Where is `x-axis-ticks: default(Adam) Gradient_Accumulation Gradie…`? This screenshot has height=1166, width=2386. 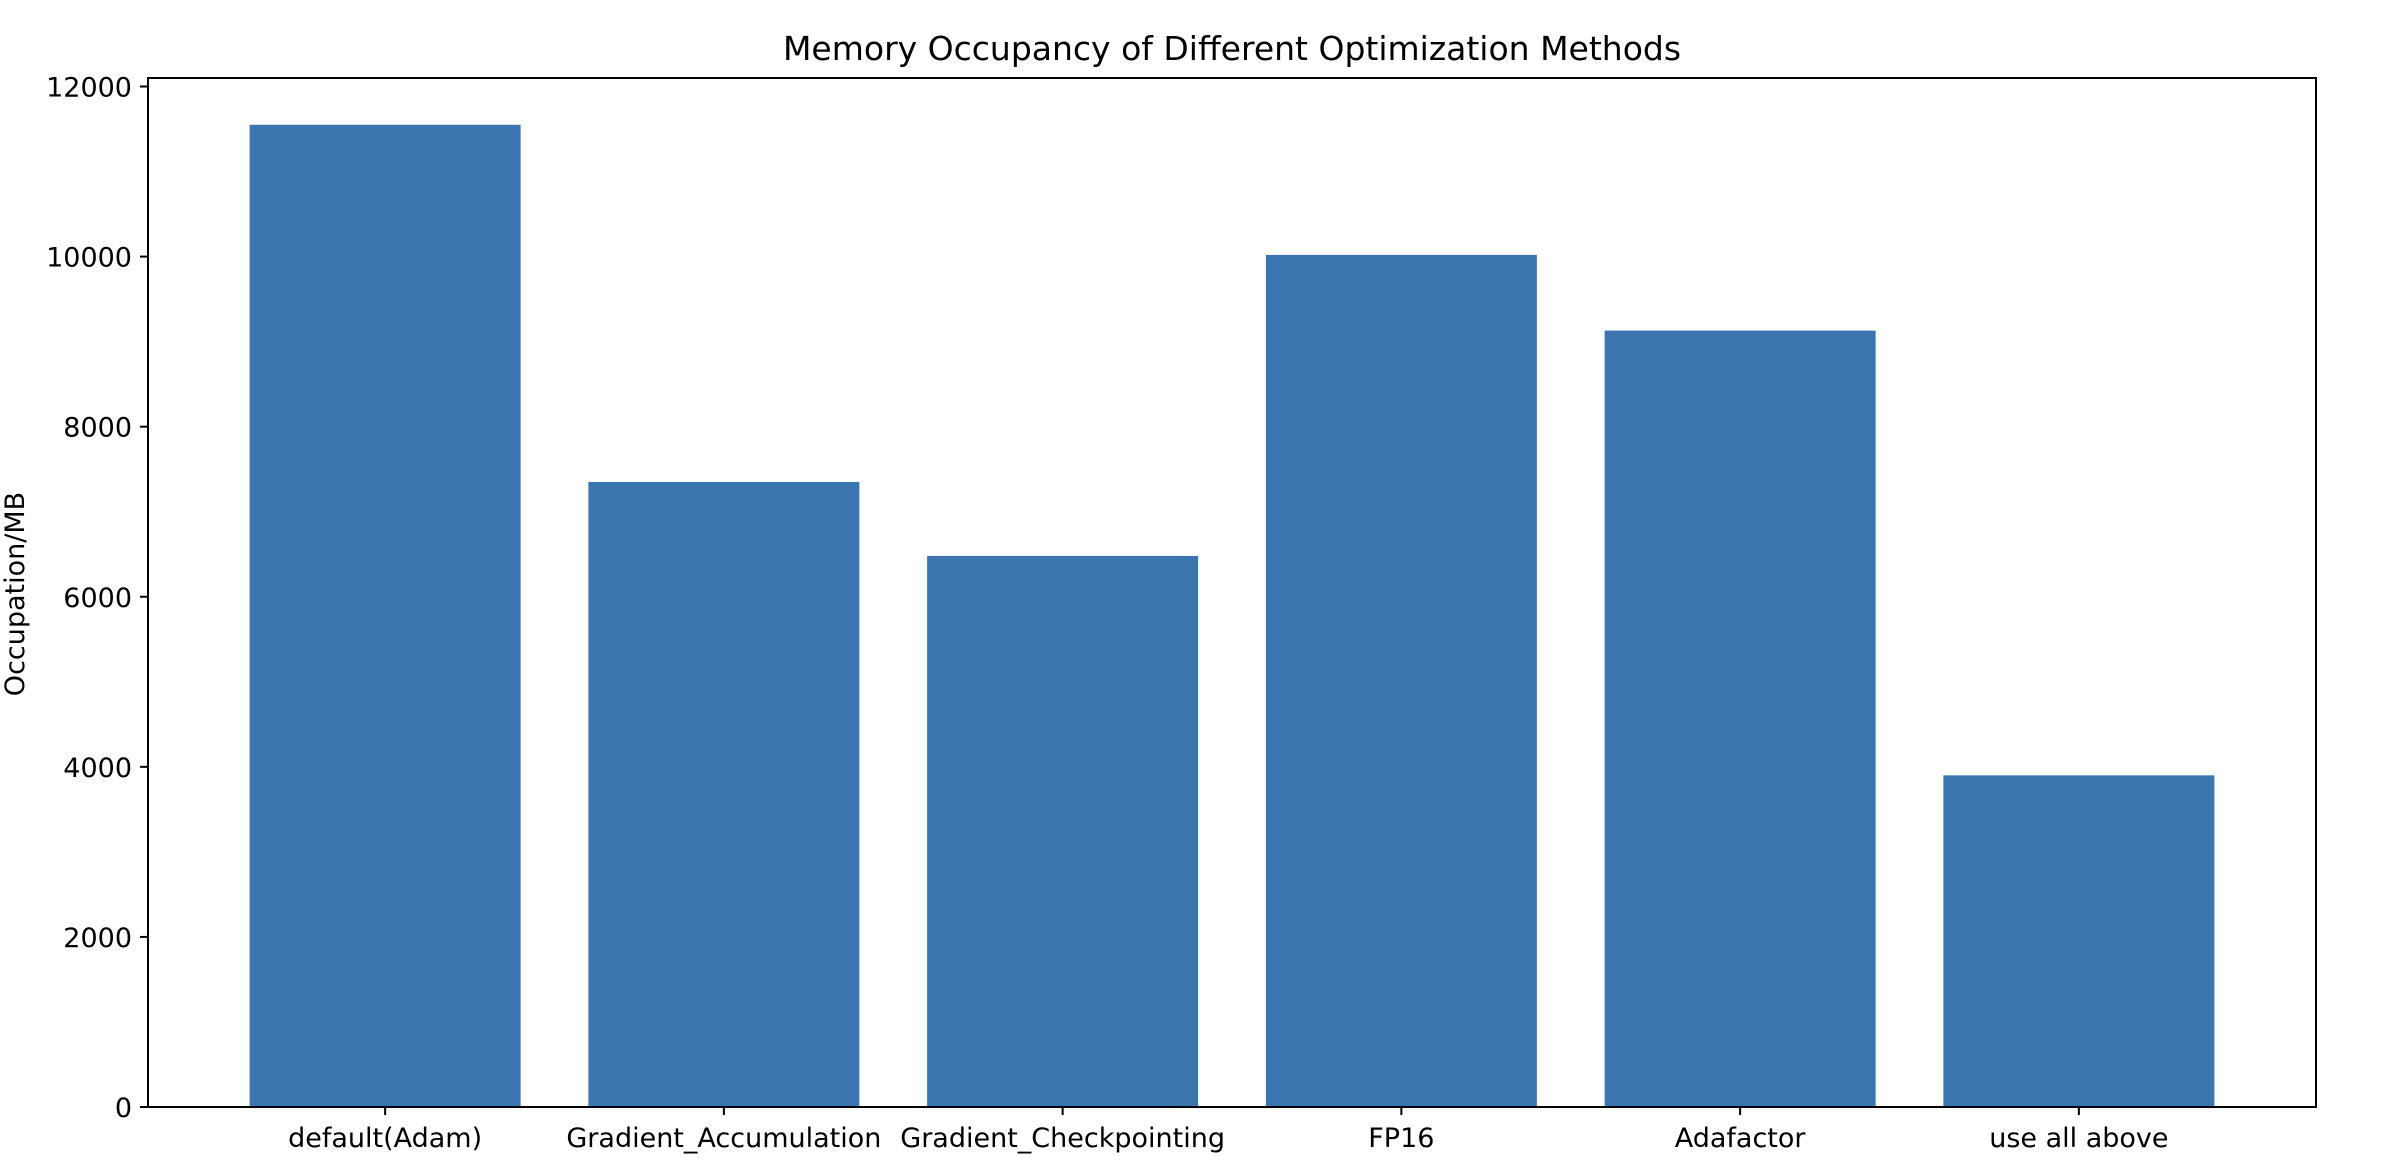
x-axis-ticks: default(Adam) Gradient_Accumulation Gradie… is located at coordinates (1228, 1130).